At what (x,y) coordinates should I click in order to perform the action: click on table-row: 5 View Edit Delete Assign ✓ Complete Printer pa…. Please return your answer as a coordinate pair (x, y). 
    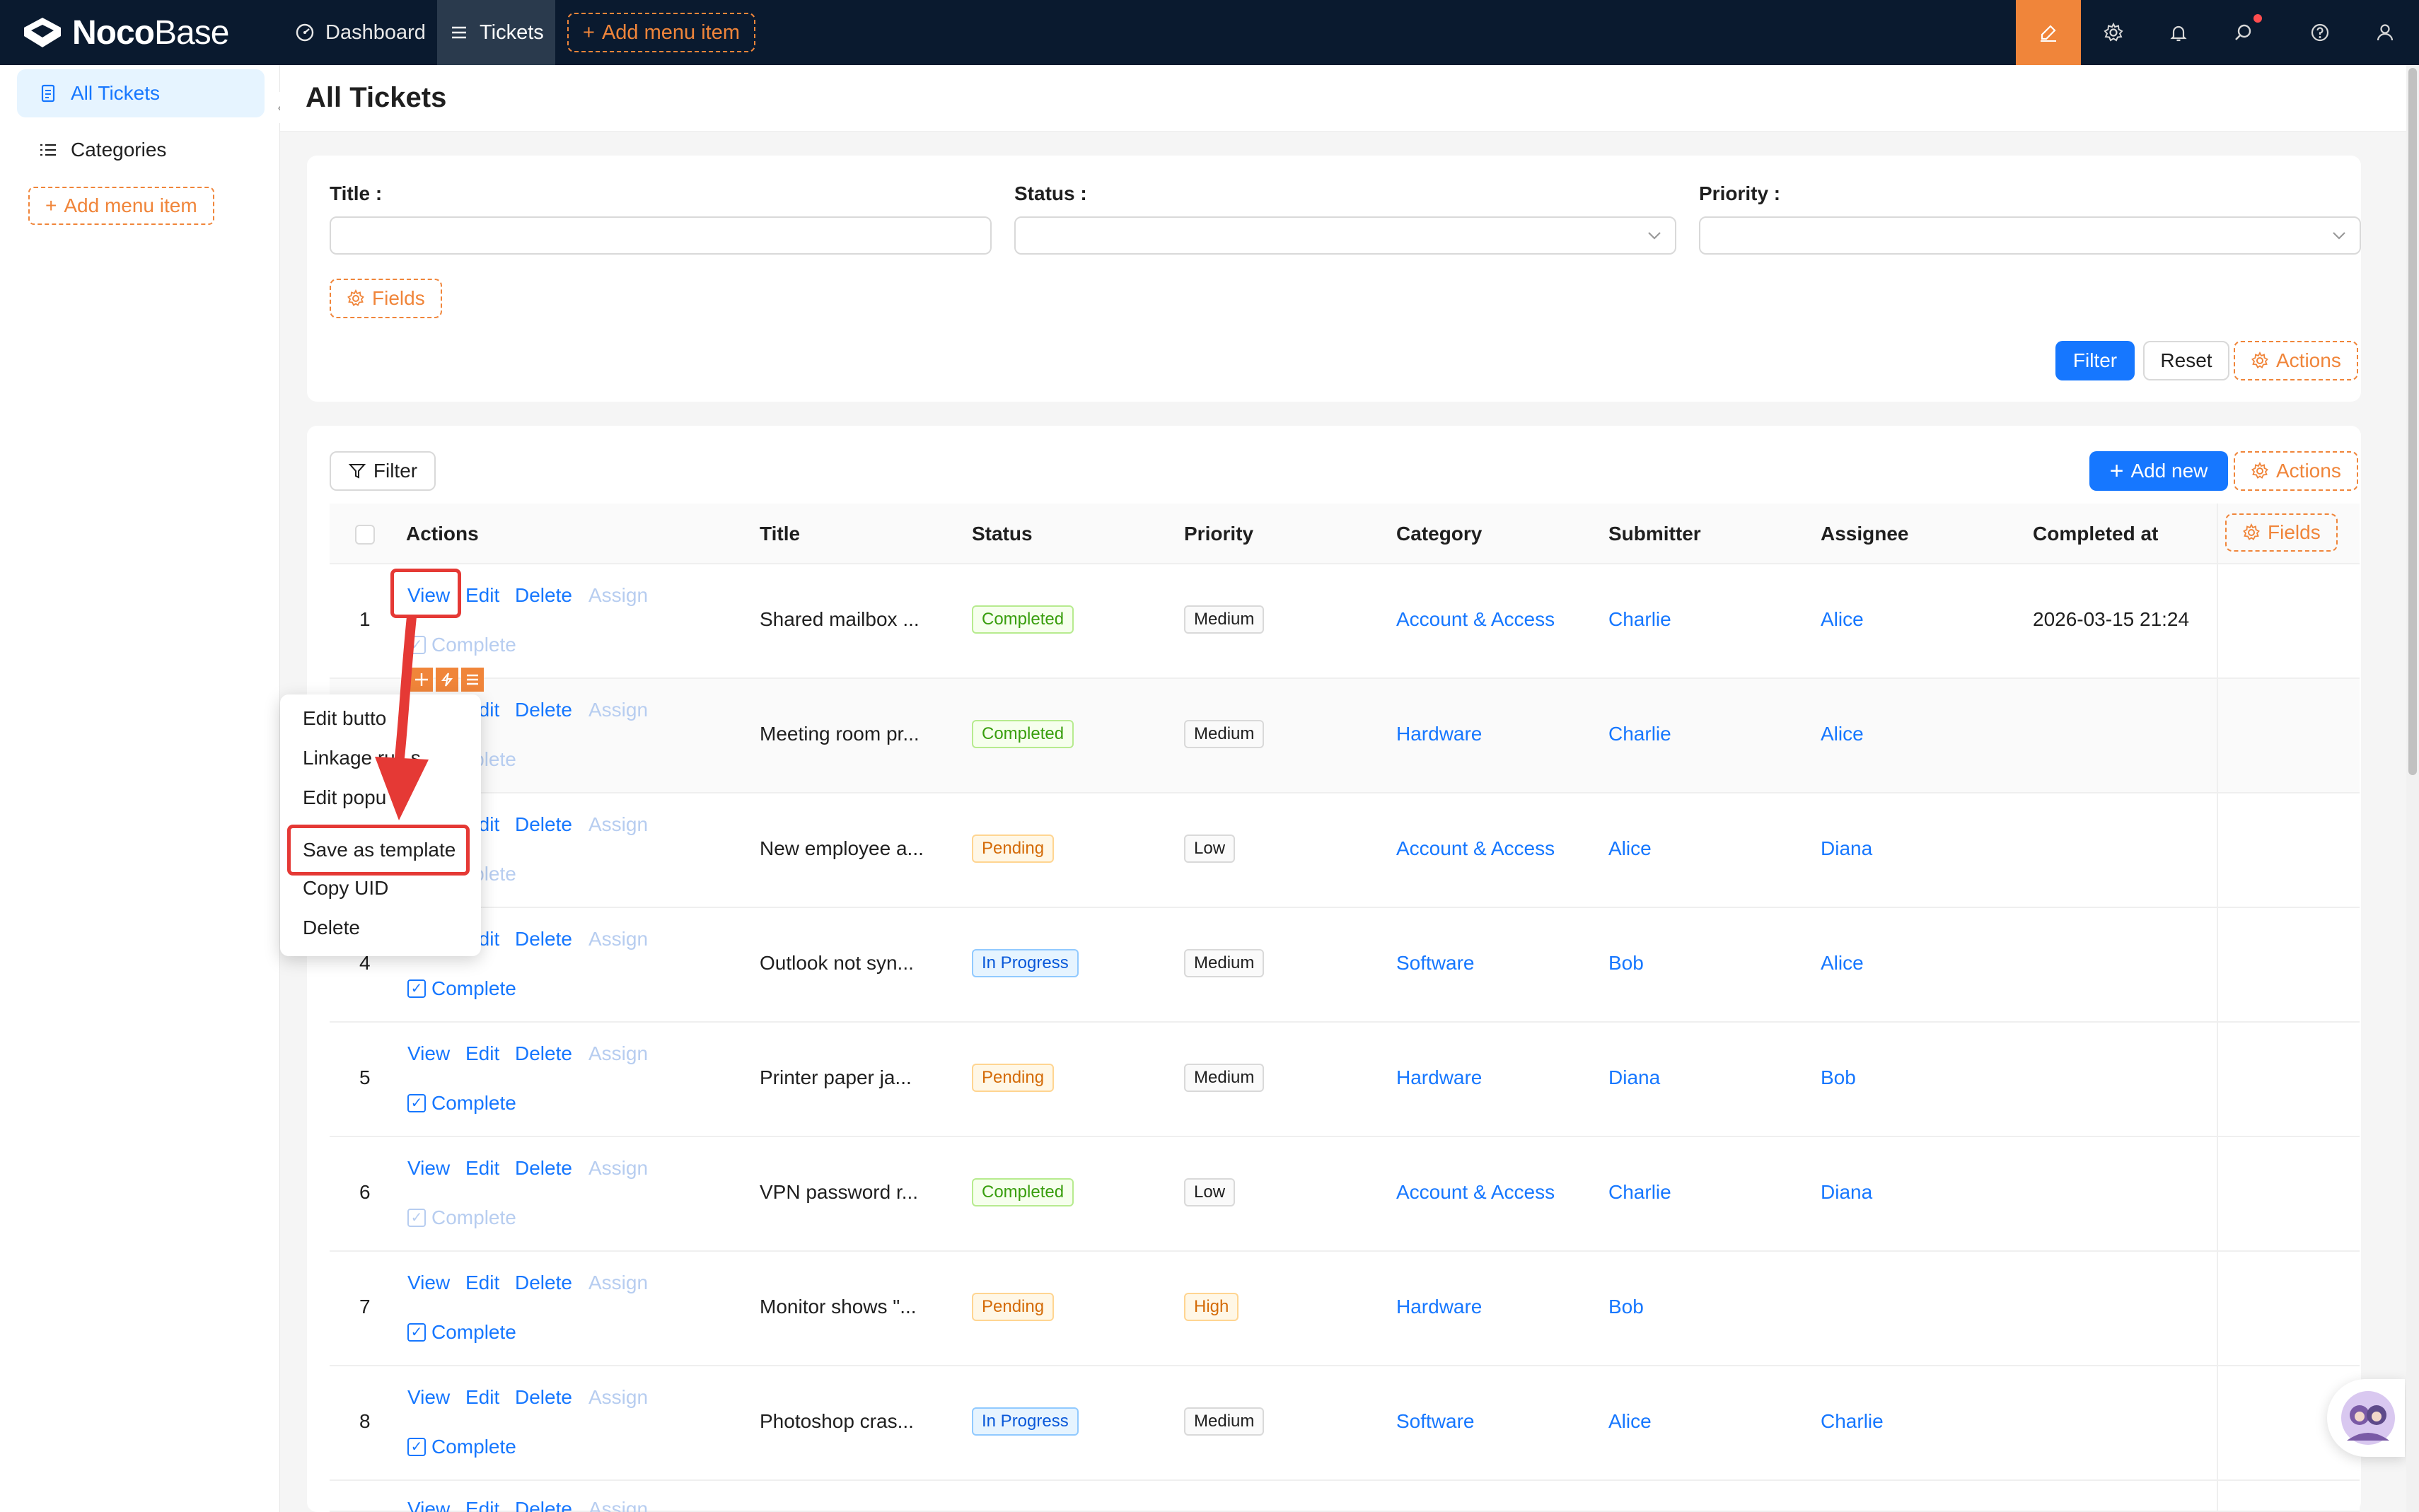
    Looking at the image, I should click on (1345, 1080).